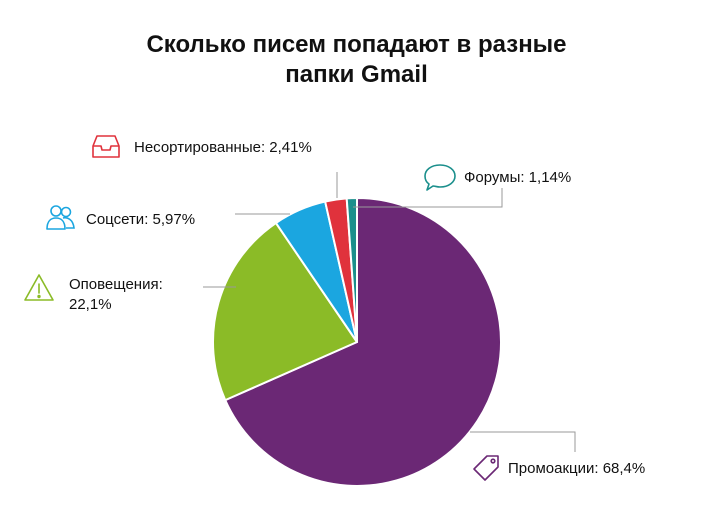 Image resolution: width=713 pixels, height=526 pixels. I want to click on leader-line-promo, so click(523, 441).